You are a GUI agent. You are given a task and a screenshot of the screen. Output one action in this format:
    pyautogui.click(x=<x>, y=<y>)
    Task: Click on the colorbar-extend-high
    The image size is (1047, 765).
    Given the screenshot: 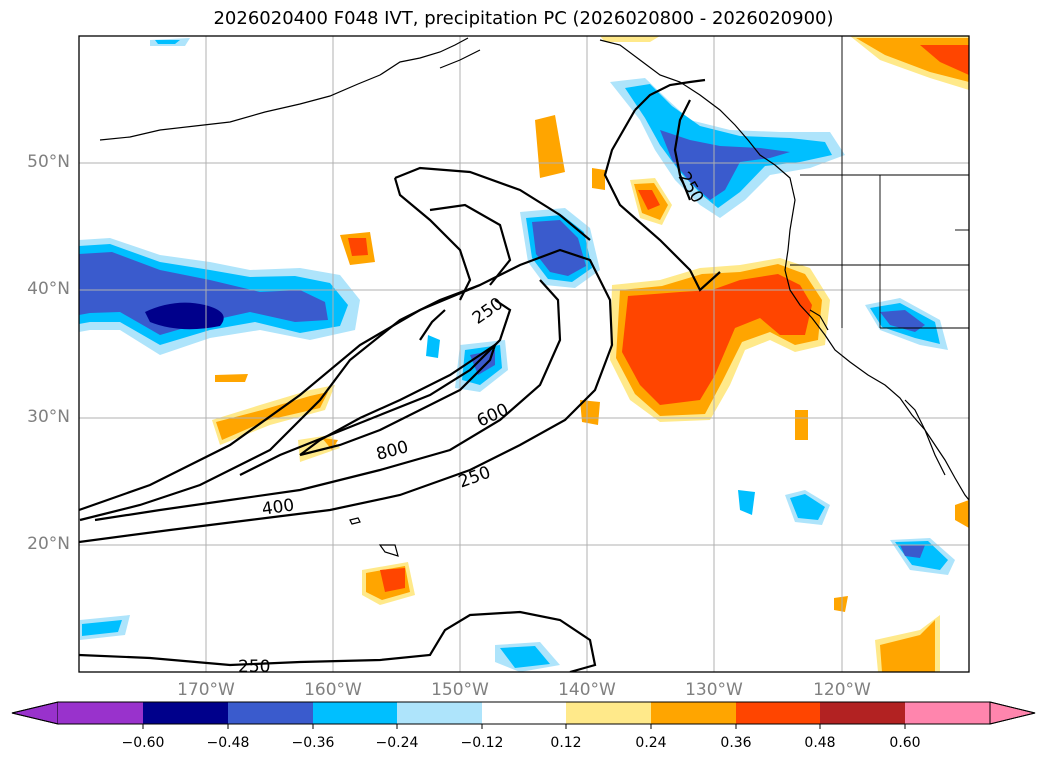 What is the action you would take?
    pyautogui.click(x=1012, y=713)
    